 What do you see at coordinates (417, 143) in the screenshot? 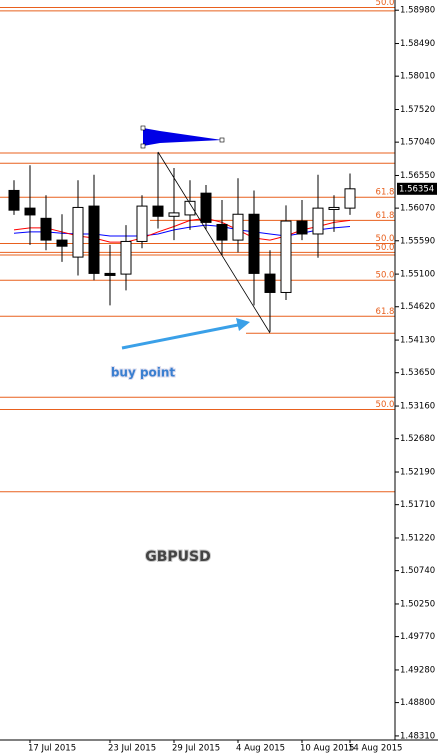
I see `y-tick-label: 1.57040` at bounding box center [417, 143].